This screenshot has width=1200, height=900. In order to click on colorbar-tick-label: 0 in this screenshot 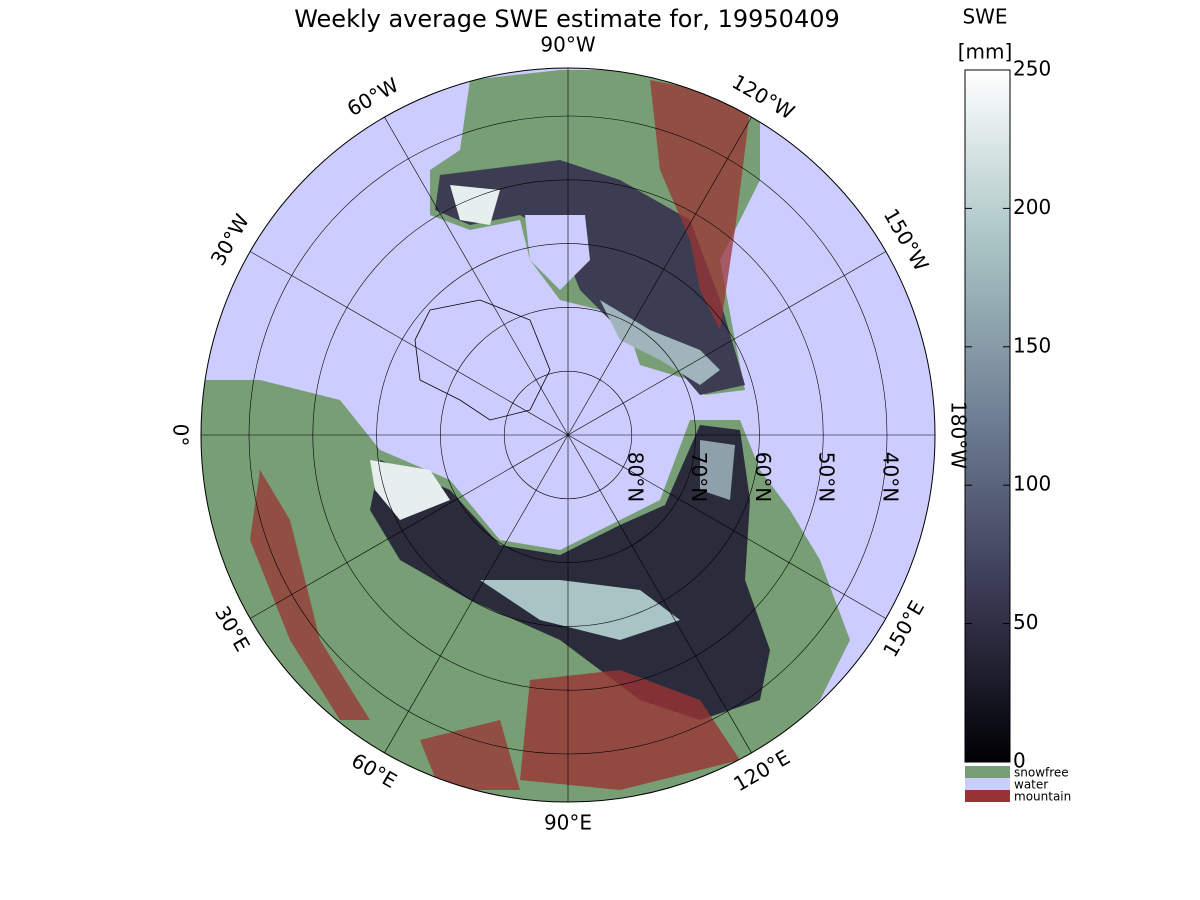, I will do `click(1019, 761)`.